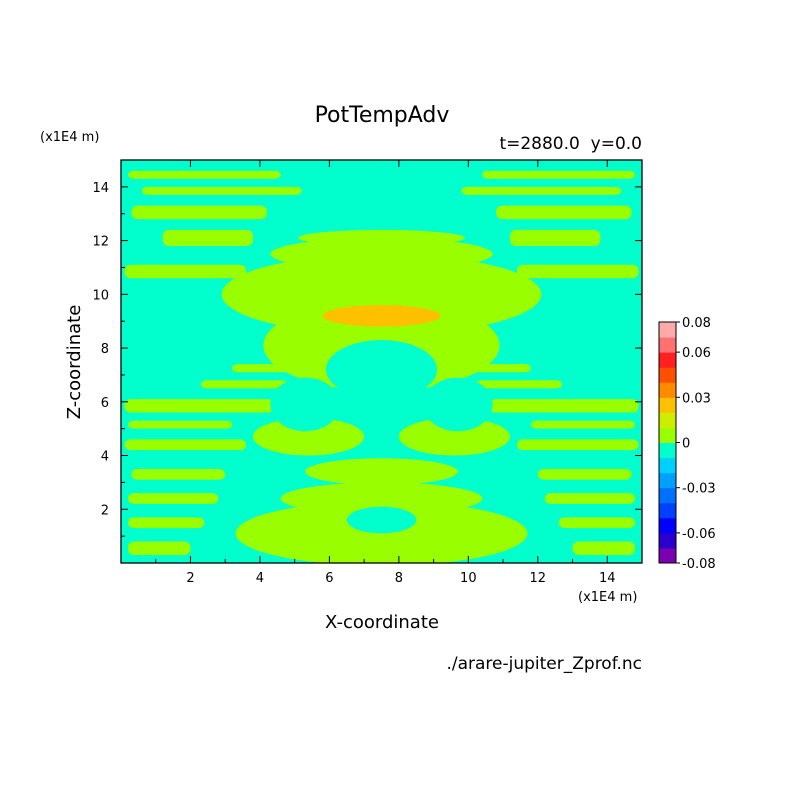 This screenshot has width=804, height=808. I want to click on y-tick-label: 10, so click(100, 295).